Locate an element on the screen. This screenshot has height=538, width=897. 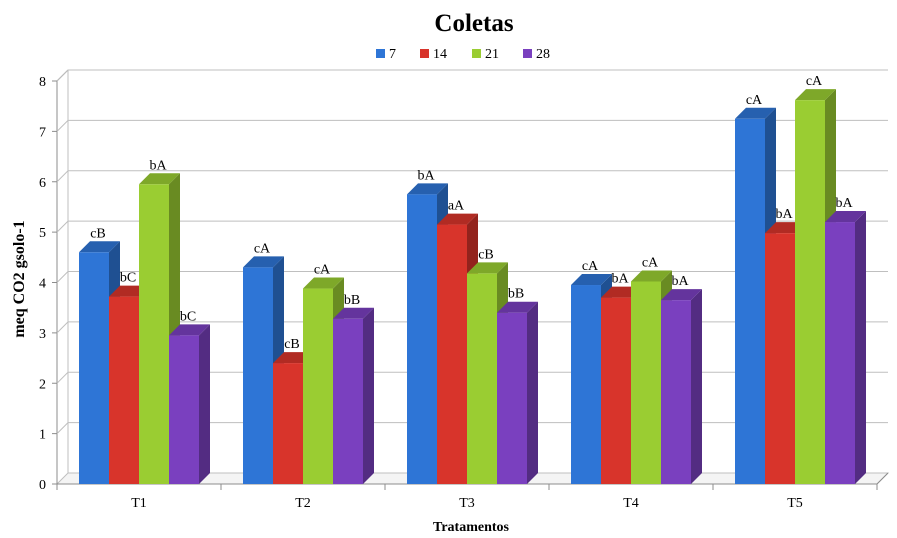
x-tick-label: T2 is located at coordinates (303, 503).